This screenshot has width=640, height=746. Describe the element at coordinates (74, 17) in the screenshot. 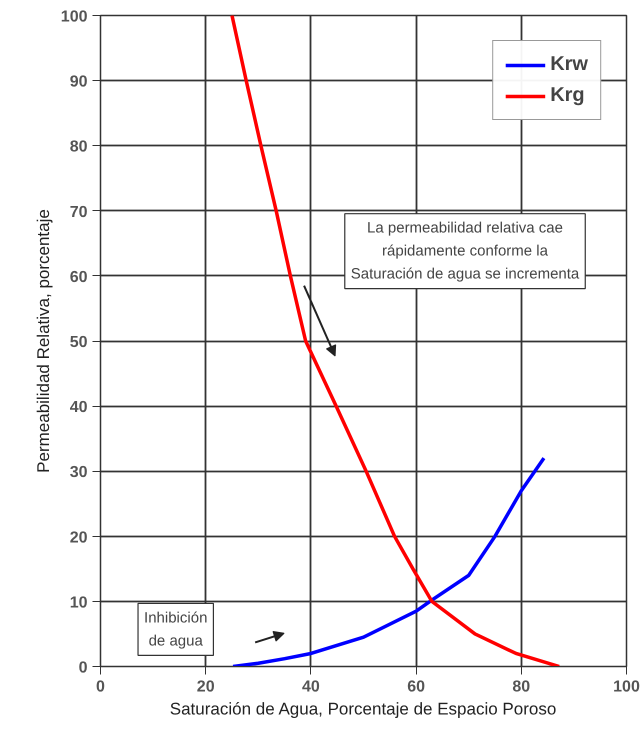

I see `y-tick-label: 100` at that location.